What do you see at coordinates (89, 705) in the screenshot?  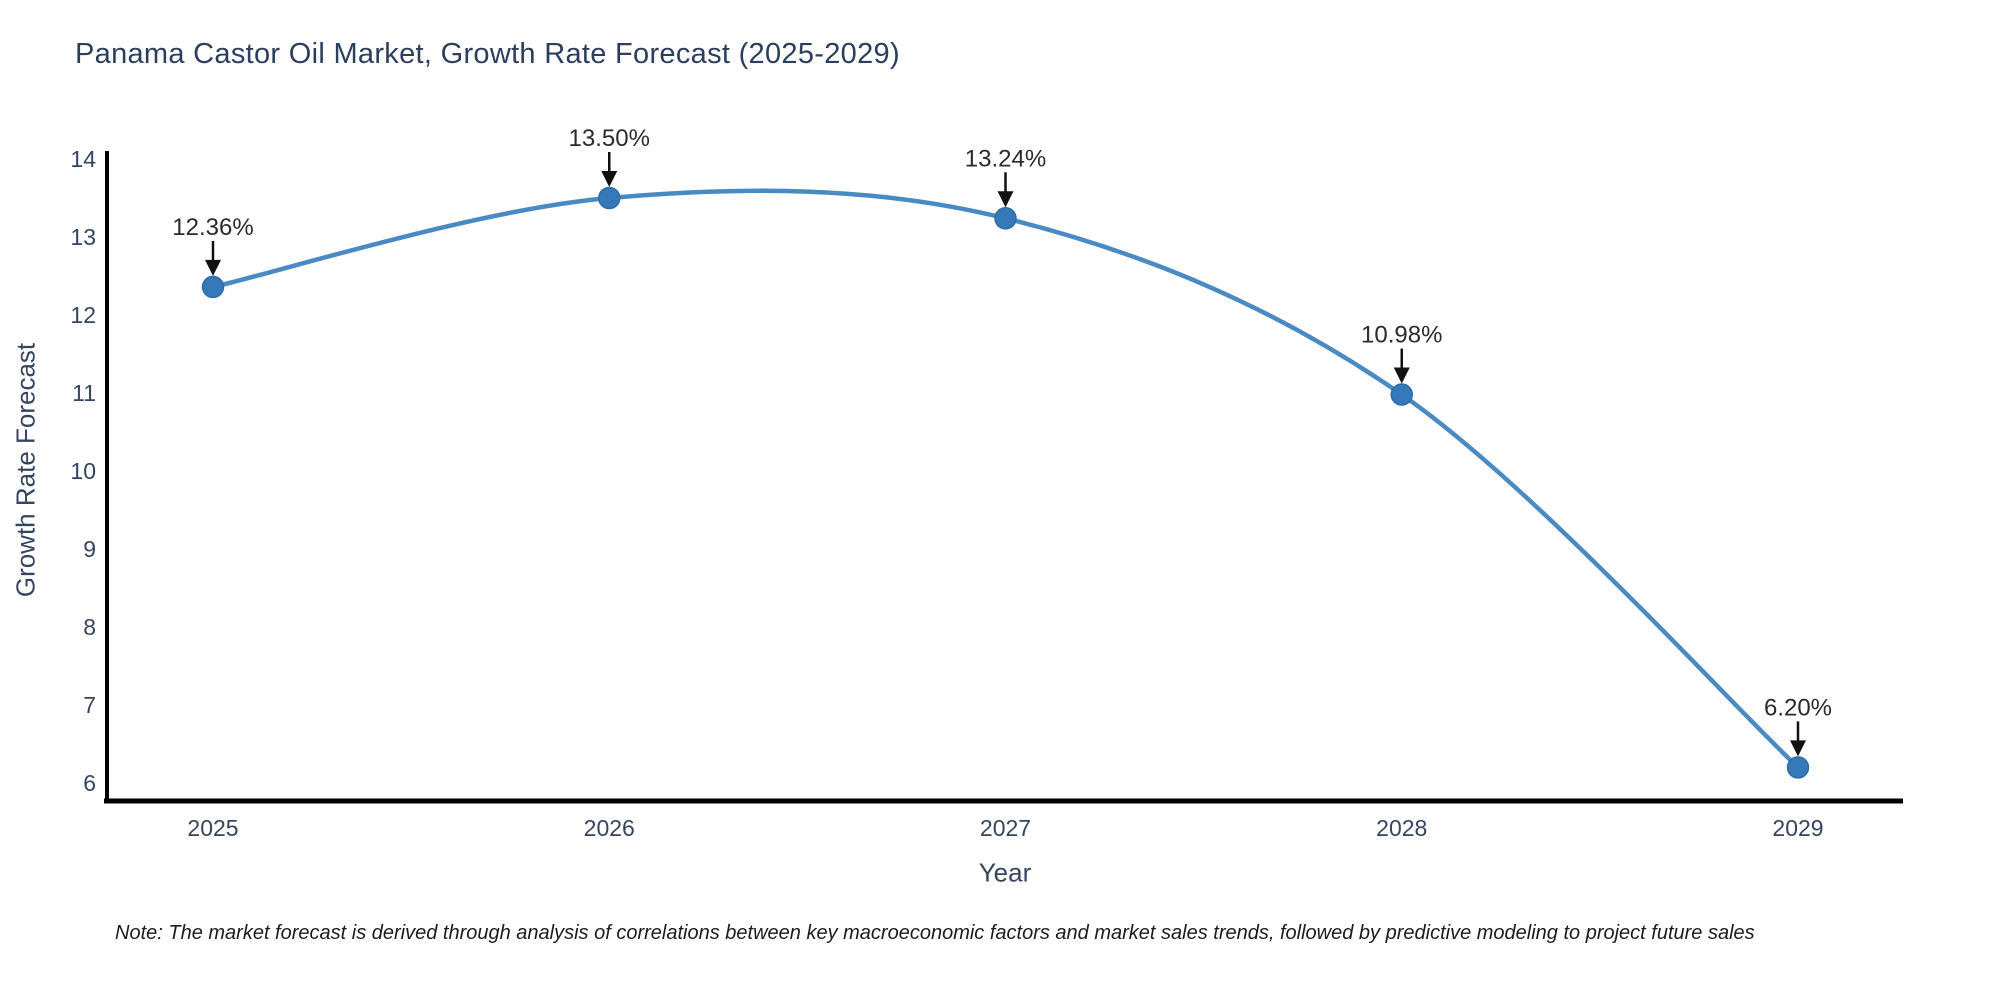 I see `y-tick-label: 7` at bounding box center [89, 705].